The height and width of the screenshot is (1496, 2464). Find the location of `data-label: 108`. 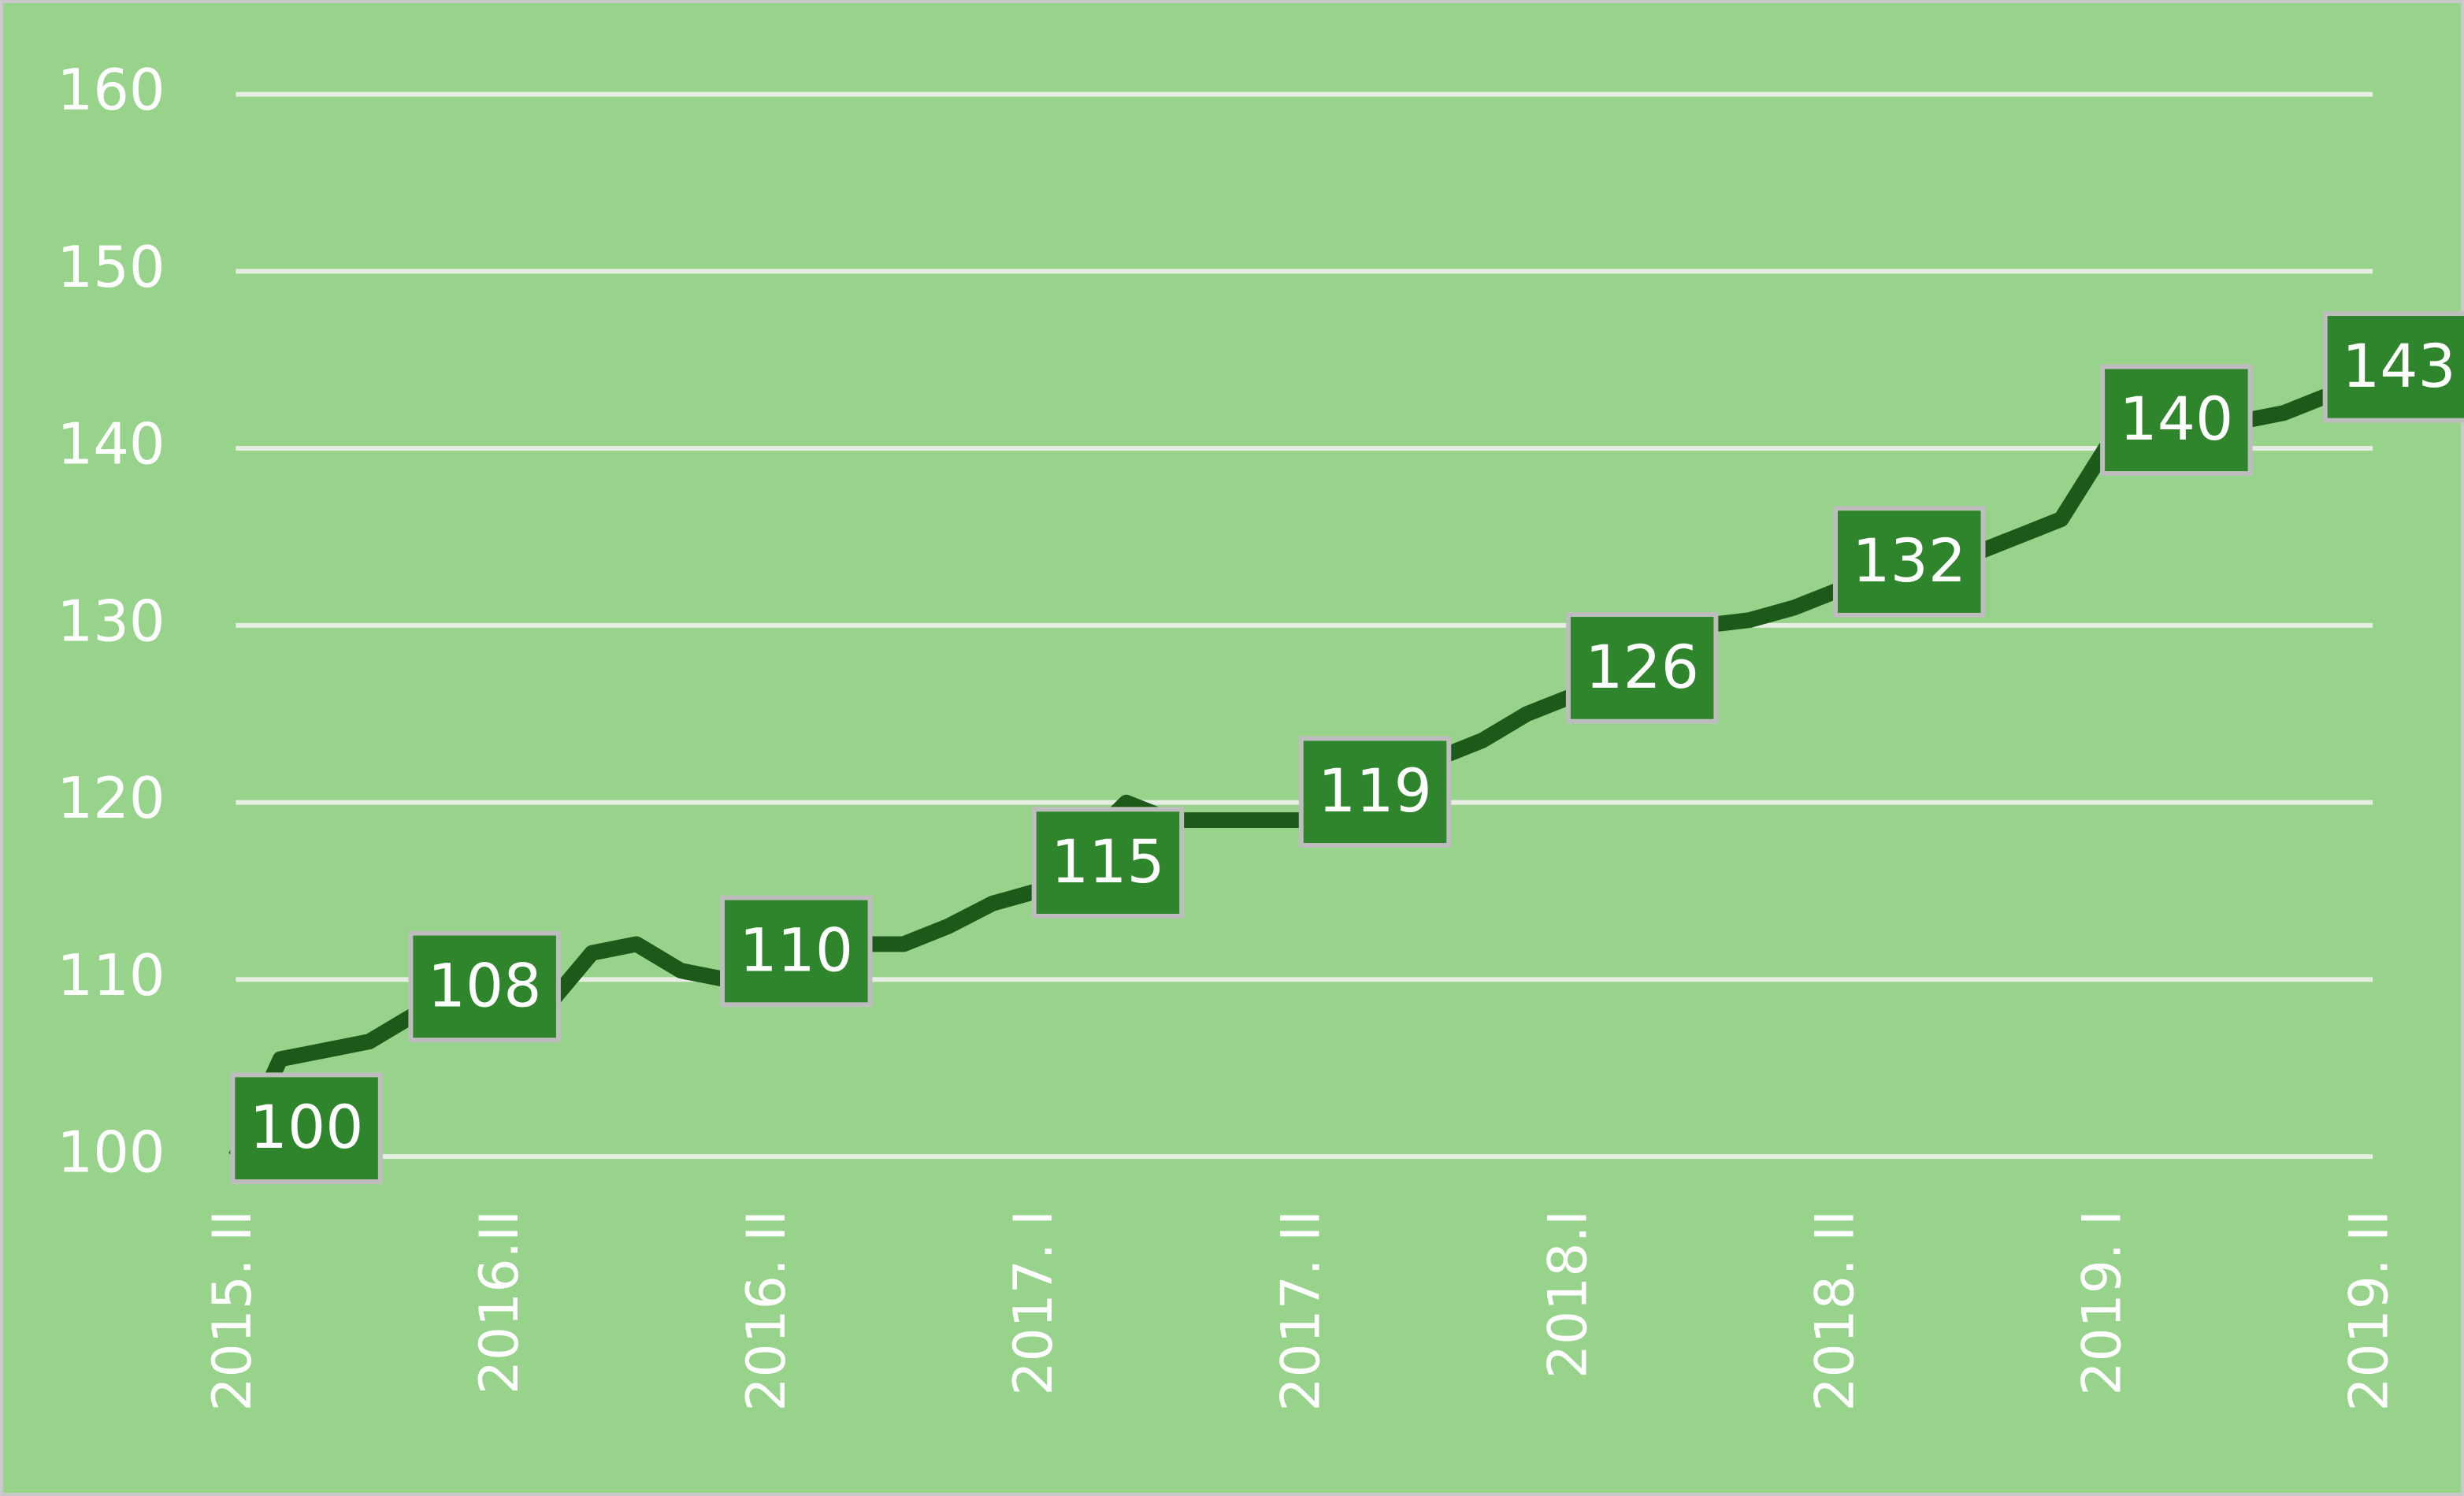

data-label: 108 is located at coordinates (485, 985).